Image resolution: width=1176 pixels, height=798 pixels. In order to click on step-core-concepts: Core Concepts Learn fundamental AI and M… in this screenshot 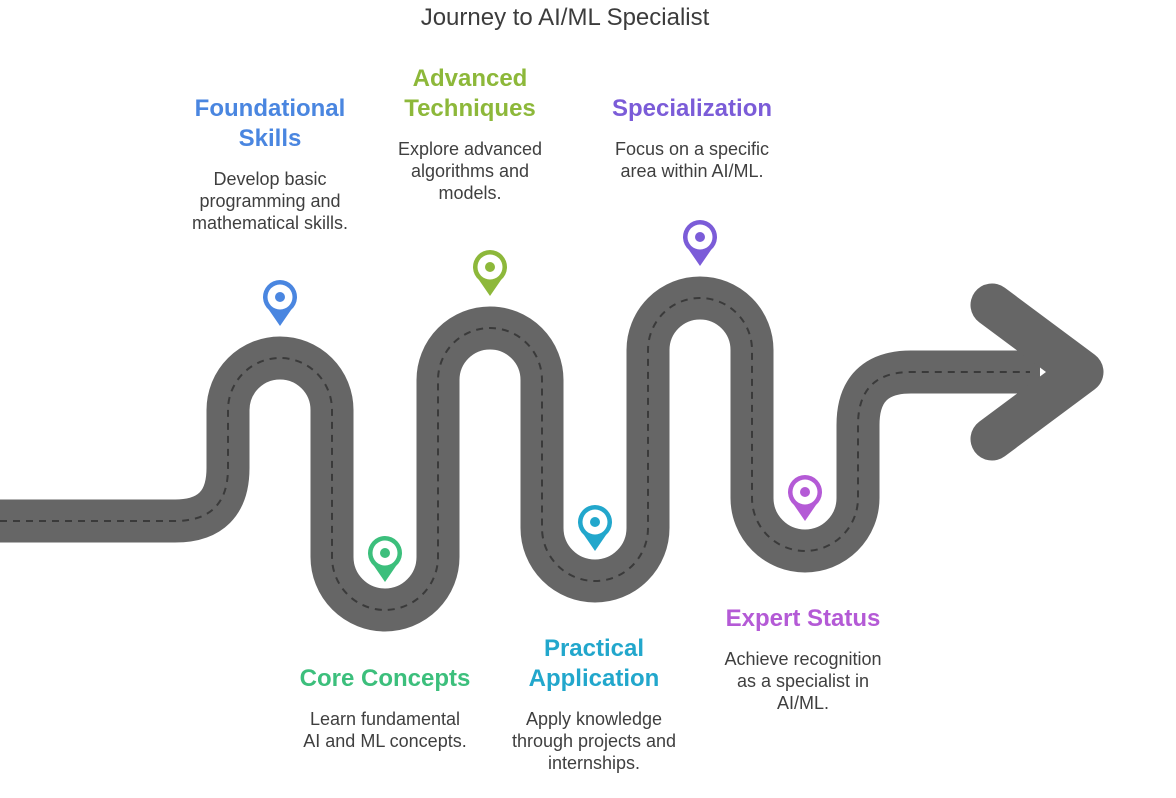, I will do `click(385, 708)`.